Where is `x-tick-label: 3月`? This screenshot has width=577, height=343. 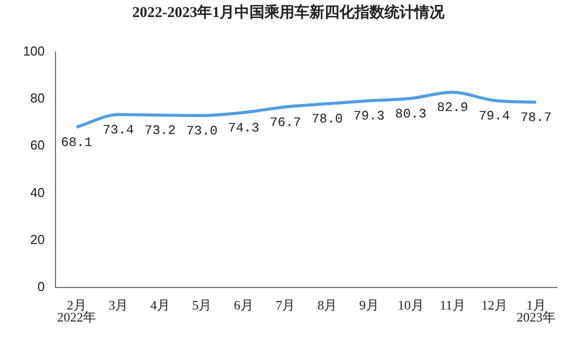
x-tick-label: 3月 is located at coordinates (118, 305).